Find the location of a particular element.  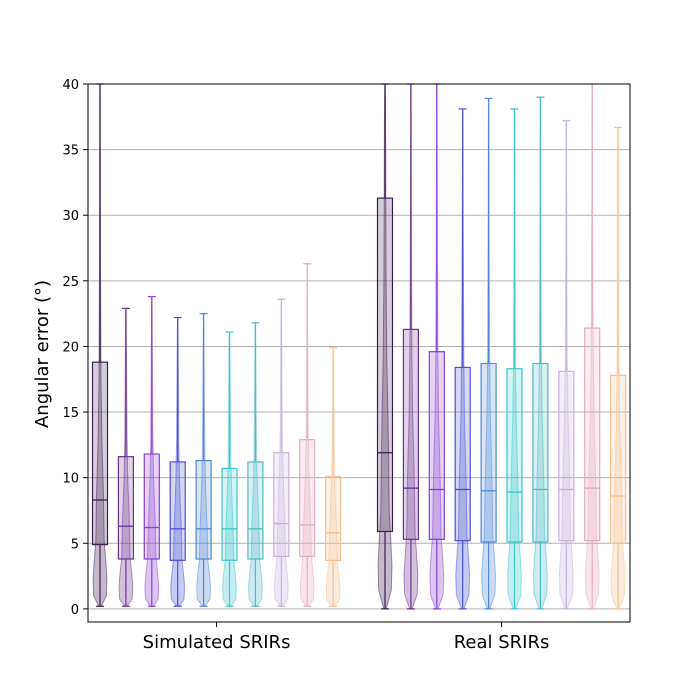

y-tick-label: 5 is located at coordinates (75, 544).